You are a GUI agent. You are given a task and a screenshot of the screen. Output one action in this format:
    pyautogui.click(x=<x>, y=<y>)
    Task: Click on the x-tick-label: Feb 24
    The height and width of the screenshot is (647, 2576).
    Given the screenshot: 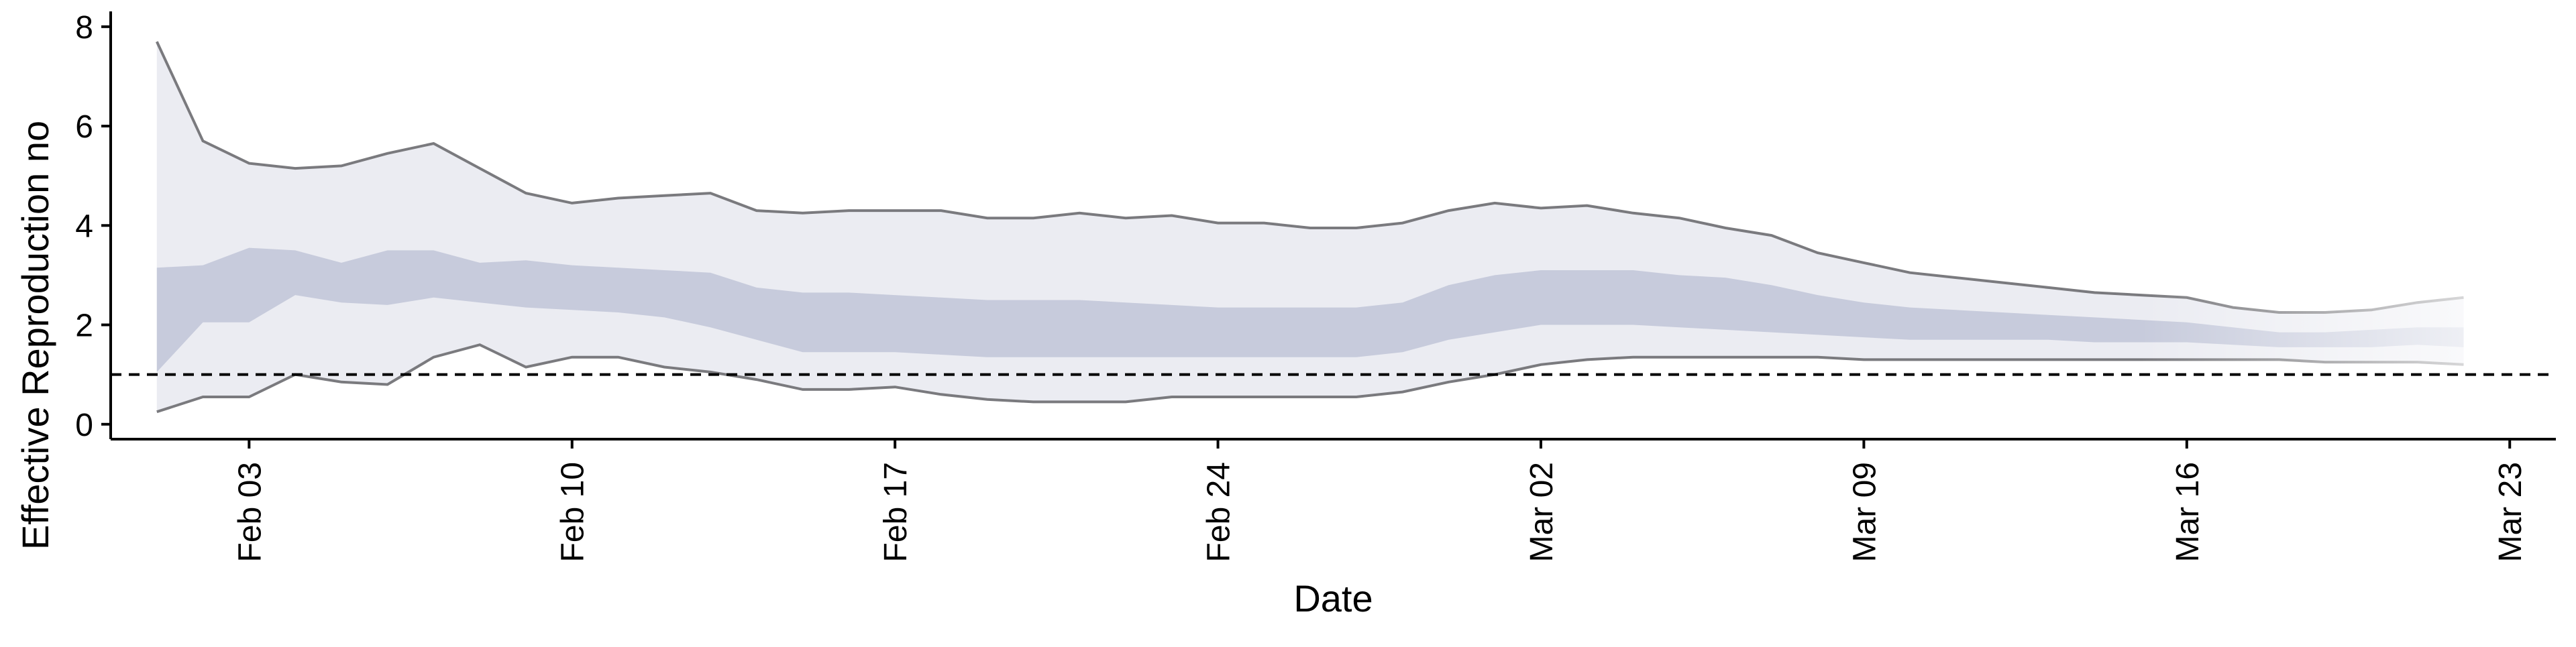 What is the action you would take?
    pyautogui.click(x=1219, y=512)
    